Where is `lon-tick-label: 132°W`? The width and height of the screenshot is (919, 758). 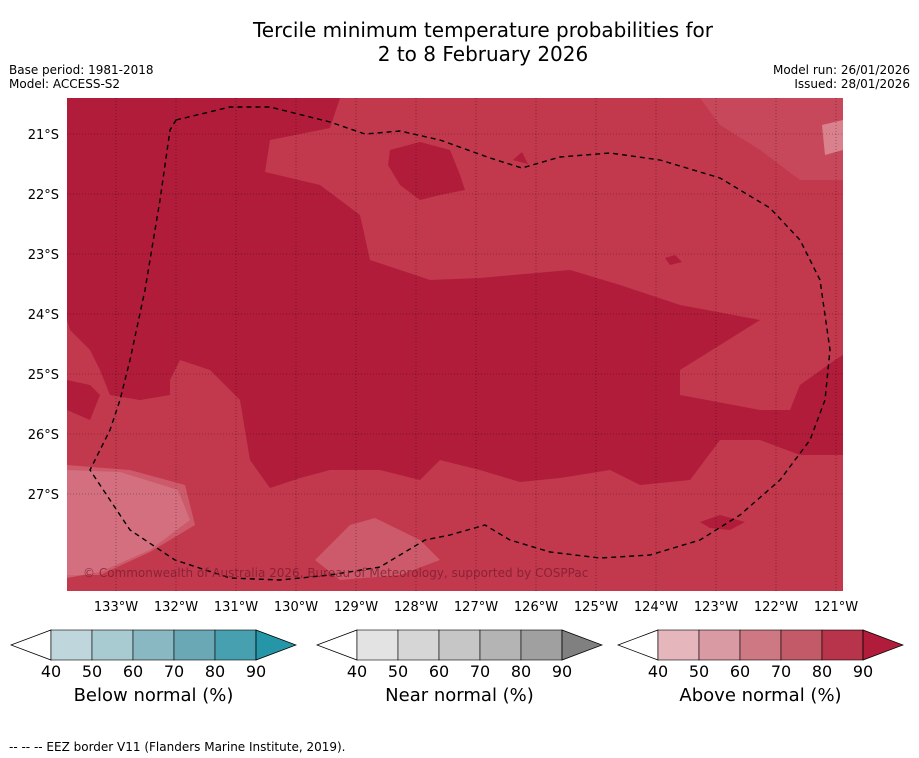 lon-tick-label: 132°W is located at coordinates (176, 607).